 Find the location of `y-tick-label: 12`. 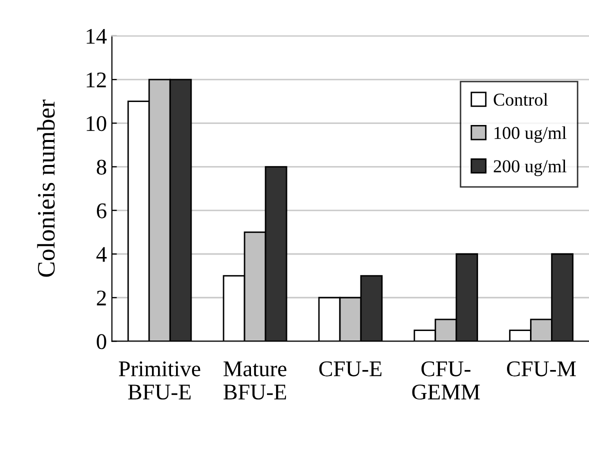

y-tick-label: 12 is located at coordinates (96, 80).